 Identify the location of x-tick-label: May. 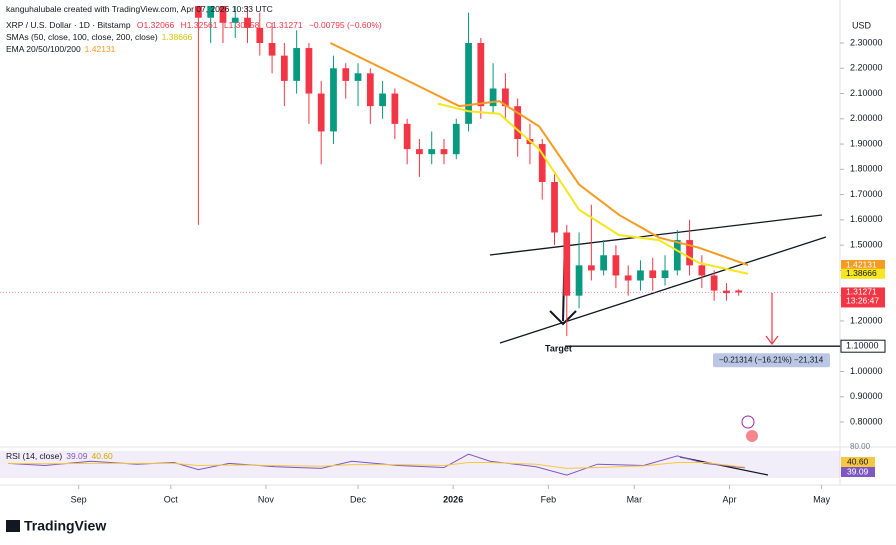
(822, 499).